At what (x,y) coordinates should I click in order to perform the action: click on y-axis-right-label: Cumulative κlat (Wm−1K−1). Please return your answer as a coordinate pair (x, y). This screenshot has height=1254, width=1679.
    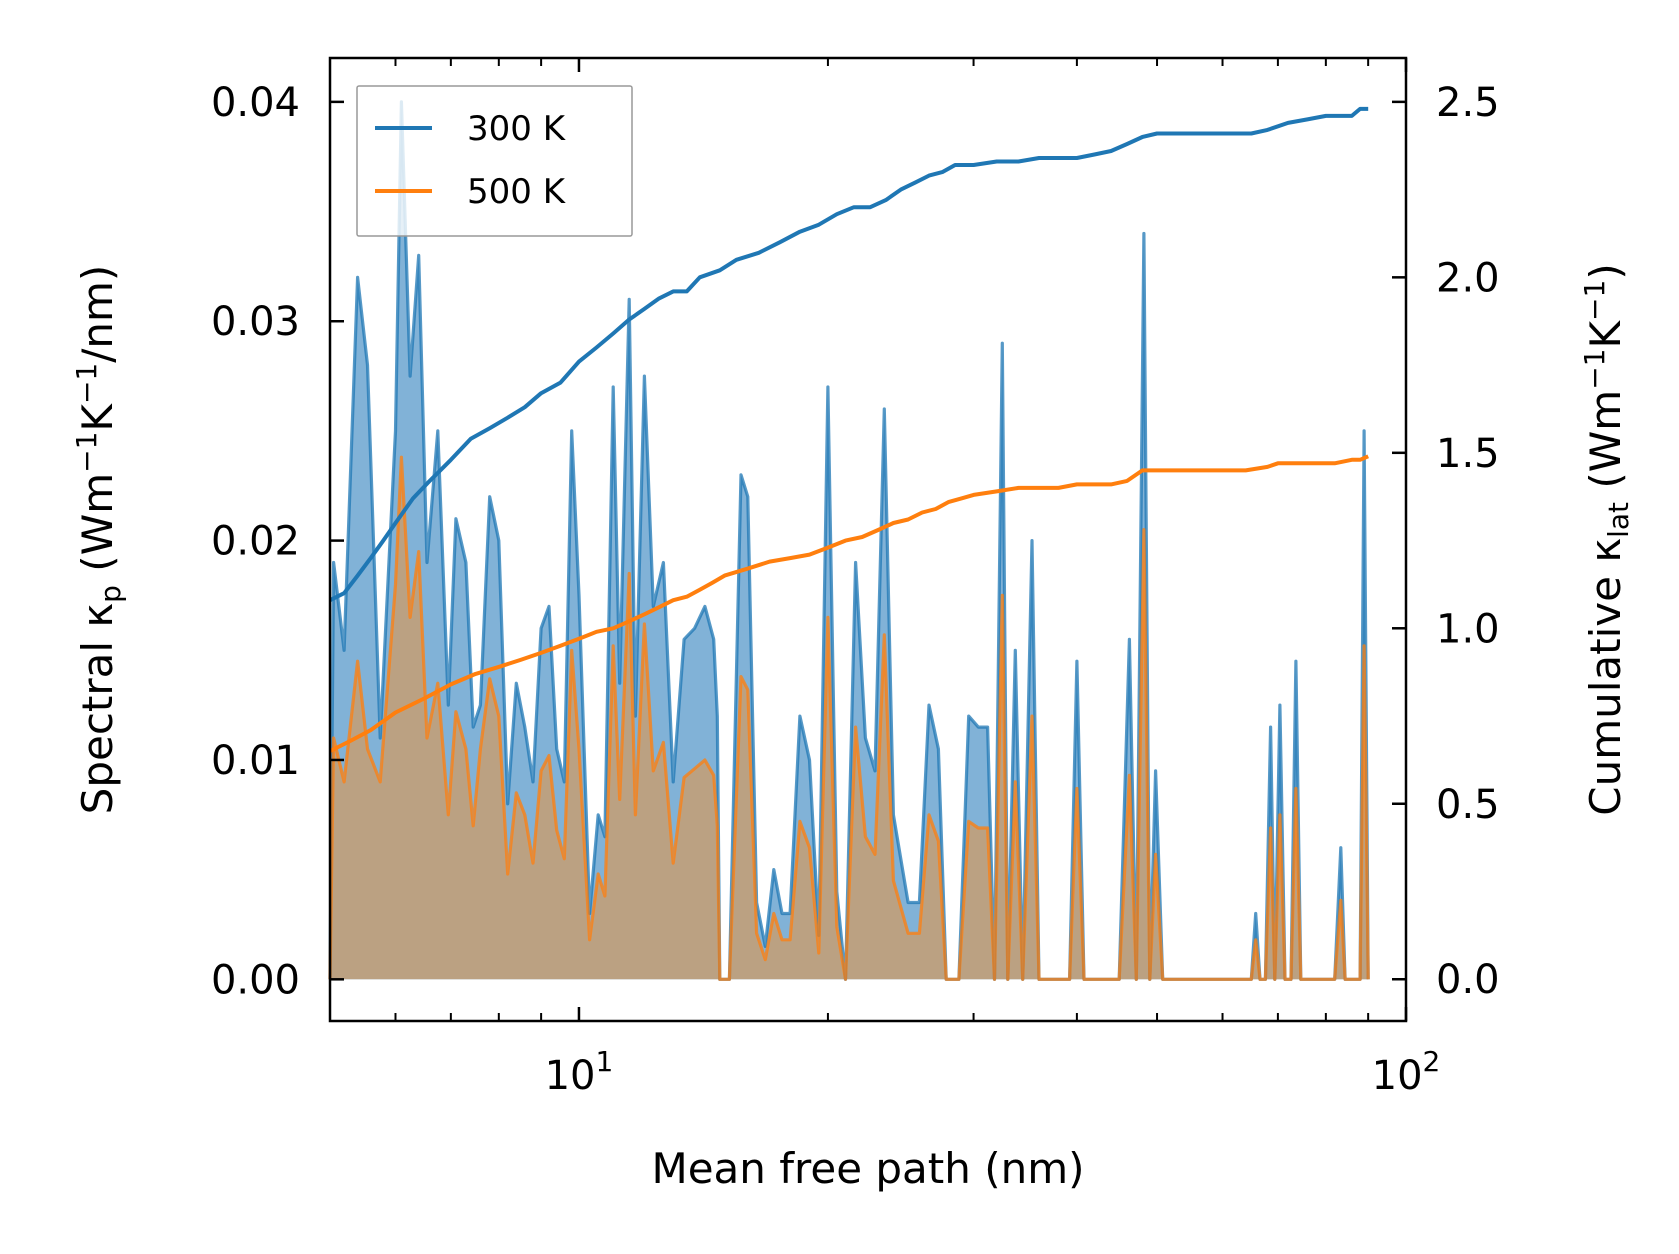
    Looking at the image, I should click on (1606, 539).